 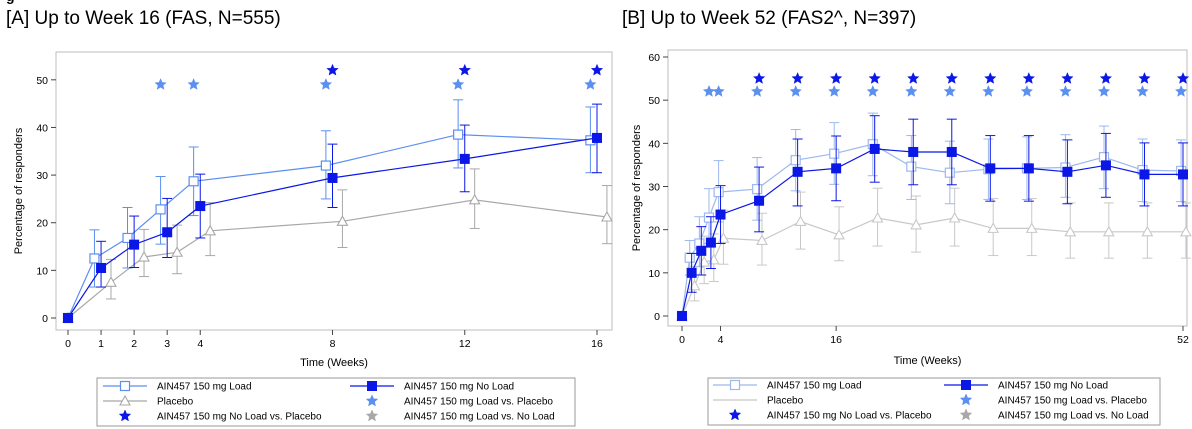 I want to click on legend-item: AIN457 150 mg No Load, so click(x=1026, y=386).